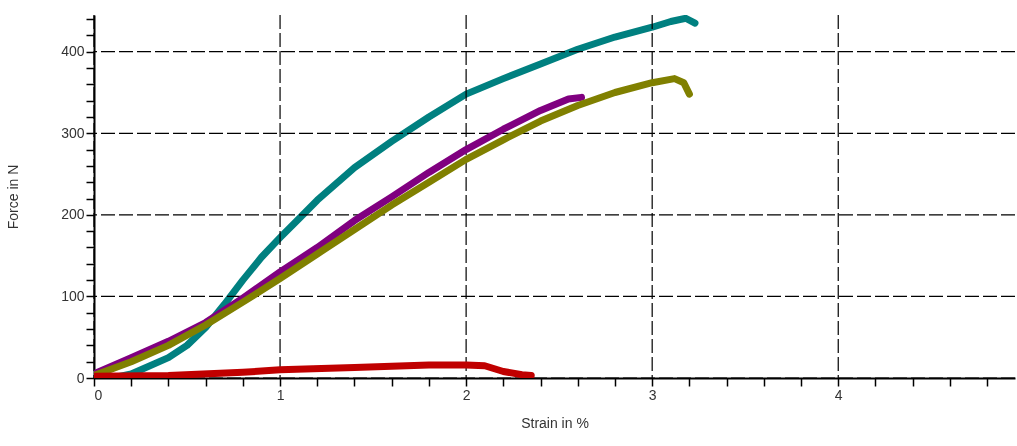 Image resolution: width=1017 pixels, height=446 pixels. Describe the element at coordinates (555, 422) in the screenshot. I see `x-axis-title: Strain in %` at that location.